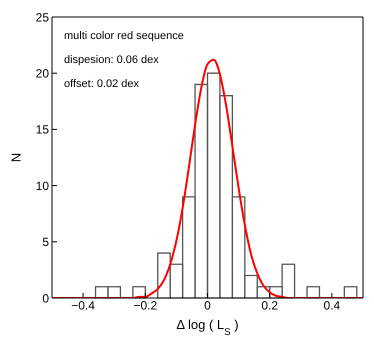 Image resolution: width=374 pixels, height=340 pixels. Describe the element at coordinates (43, 185) in the screenshot. I see `y-tick-label: 10` at that location.